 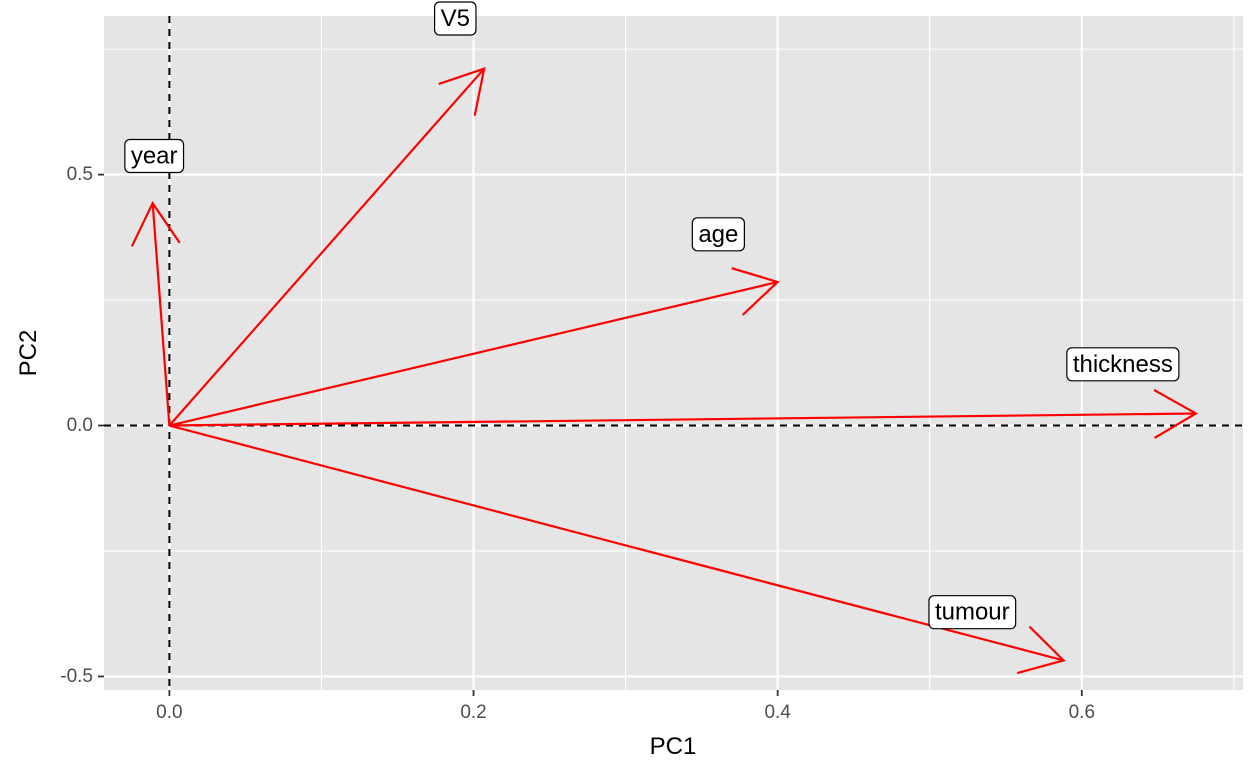 What do you see at coordinates (326, 247) in the screenshot?
I see `arrow-V5` at bounding box center [326, 247].